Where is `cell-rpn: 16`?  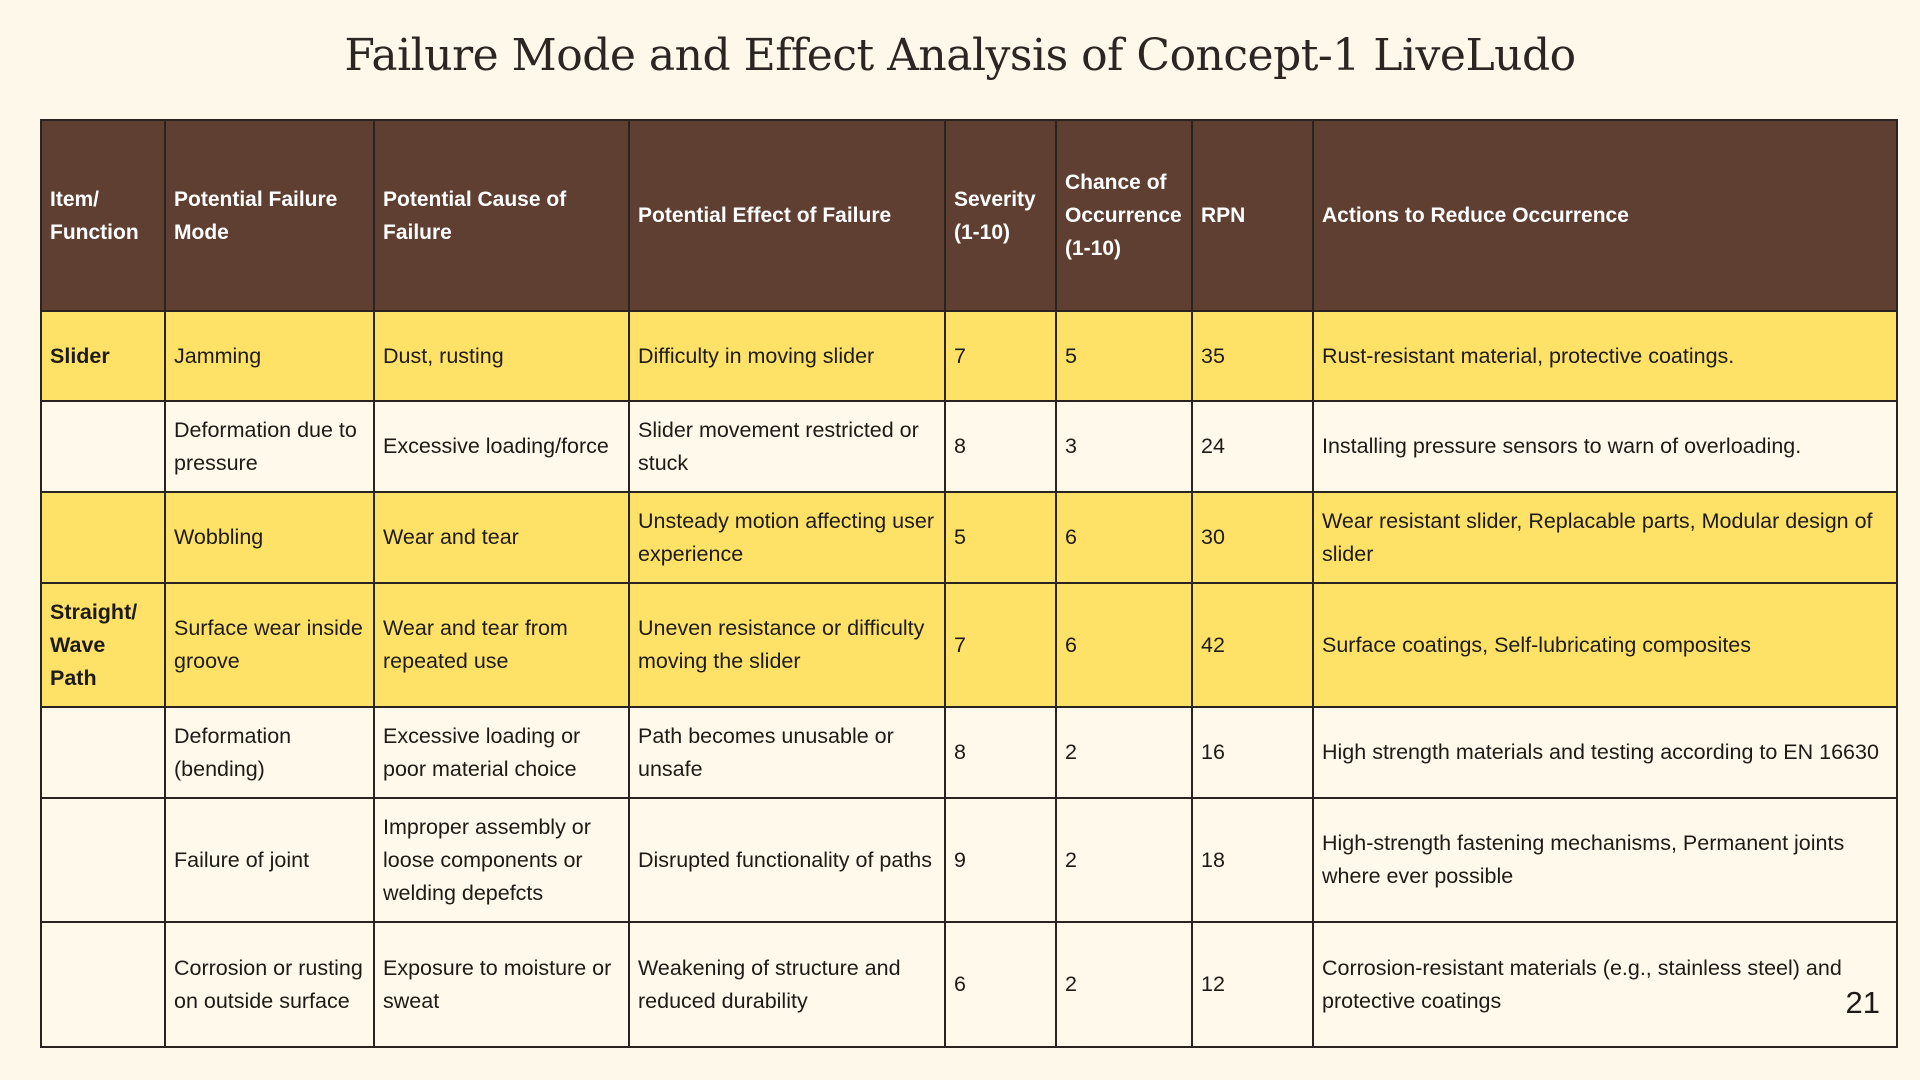
cell-rpn: 16 is located at coordinates (1252, 752).